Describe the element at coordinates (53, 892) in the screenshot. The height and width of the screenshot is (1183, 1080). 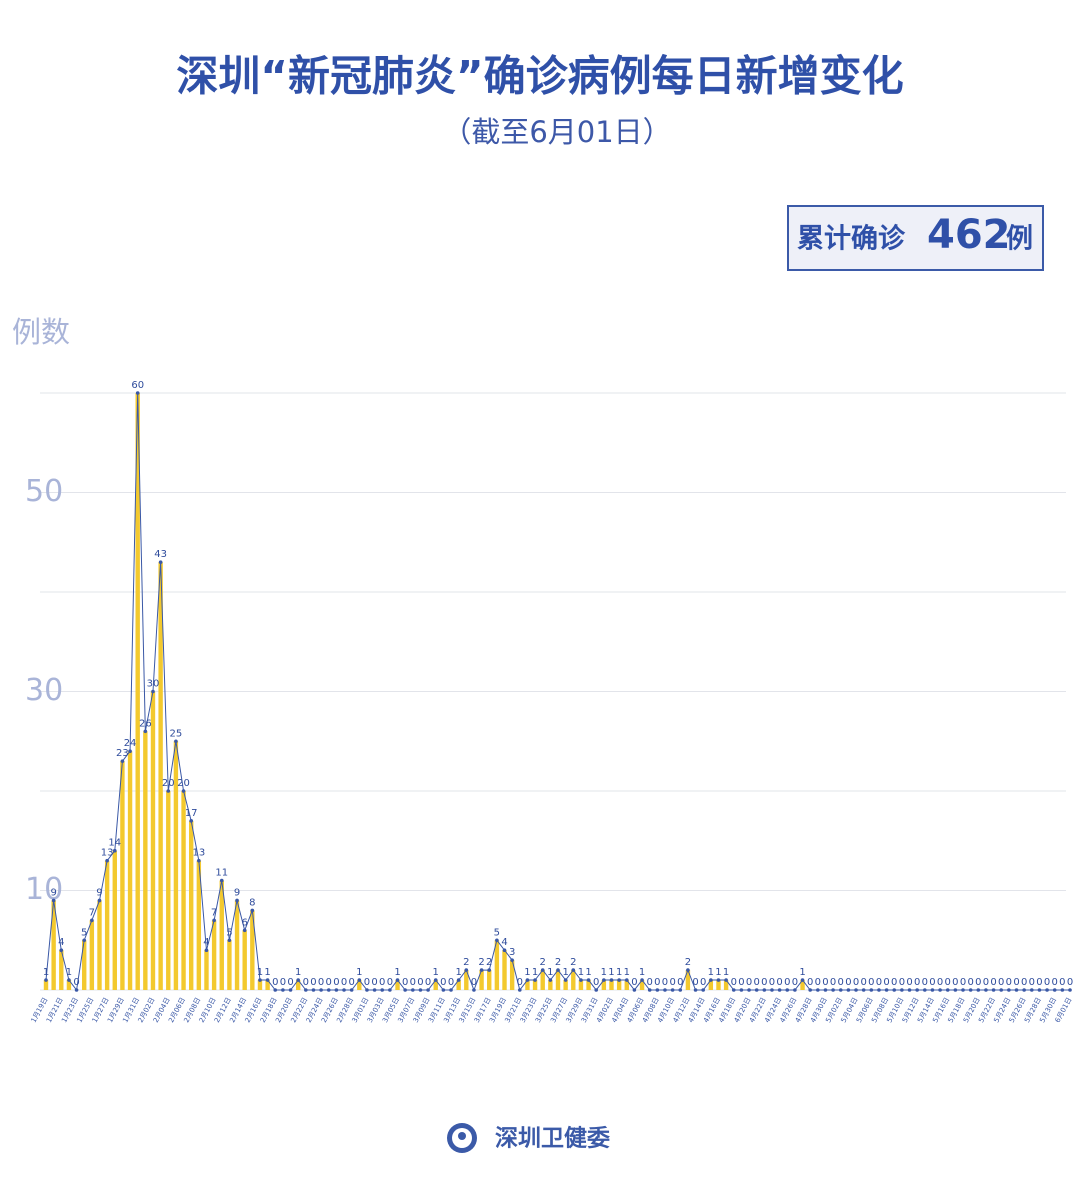
I see `data-label: 9` at that location.